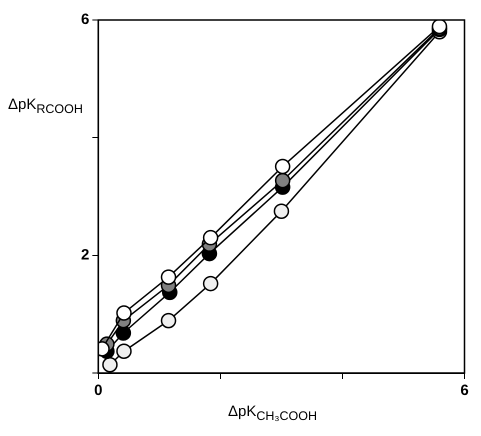 This screenshot has width=481, height=436. What do you see at coordinates (273, 413) in the screenshot?
I see `x-axis-title: ΔpK$_{CH₃COOH}$` at bounding box center [273, 413].